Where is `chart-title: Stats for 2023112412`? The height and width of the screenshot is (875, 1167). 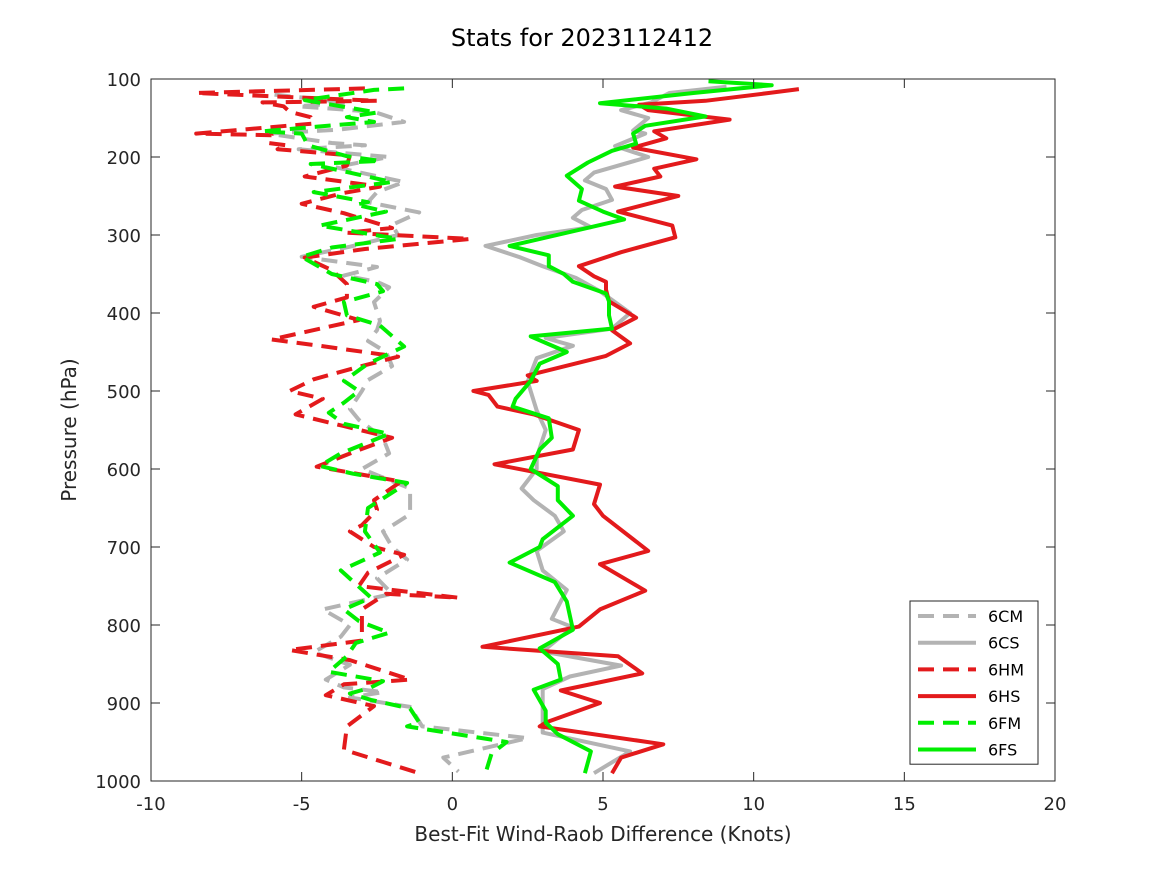 chart-title: Stats for 2023112412 is located at coordinates (582, 38).